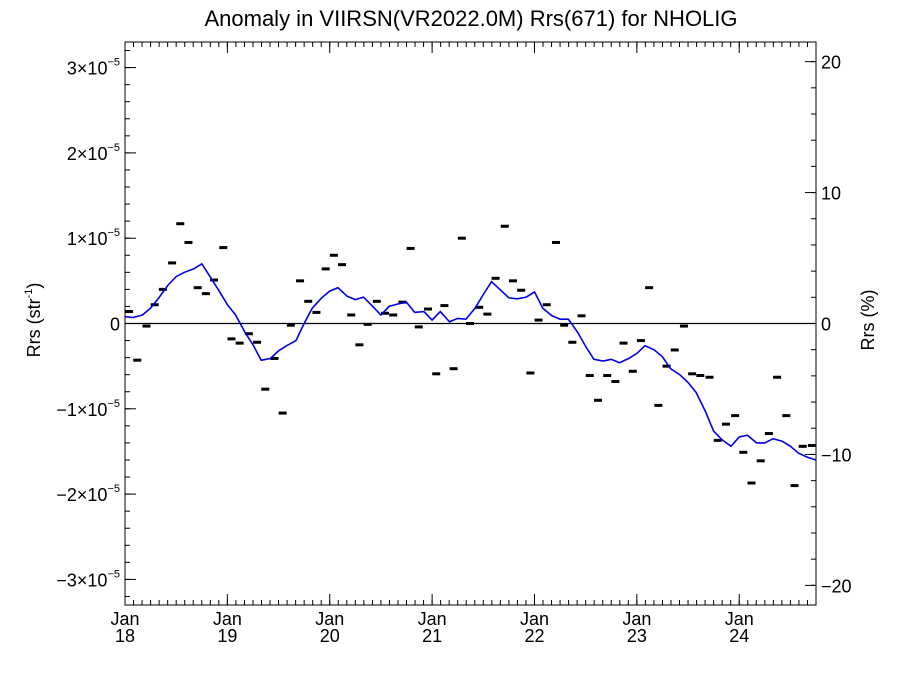 This screenshot has width=900, height=675. What do you see at coordinates (81, 495) in the screenshot?
I see `y-left-tick-mantissa: −2×10` at bounding box center [81, 495].